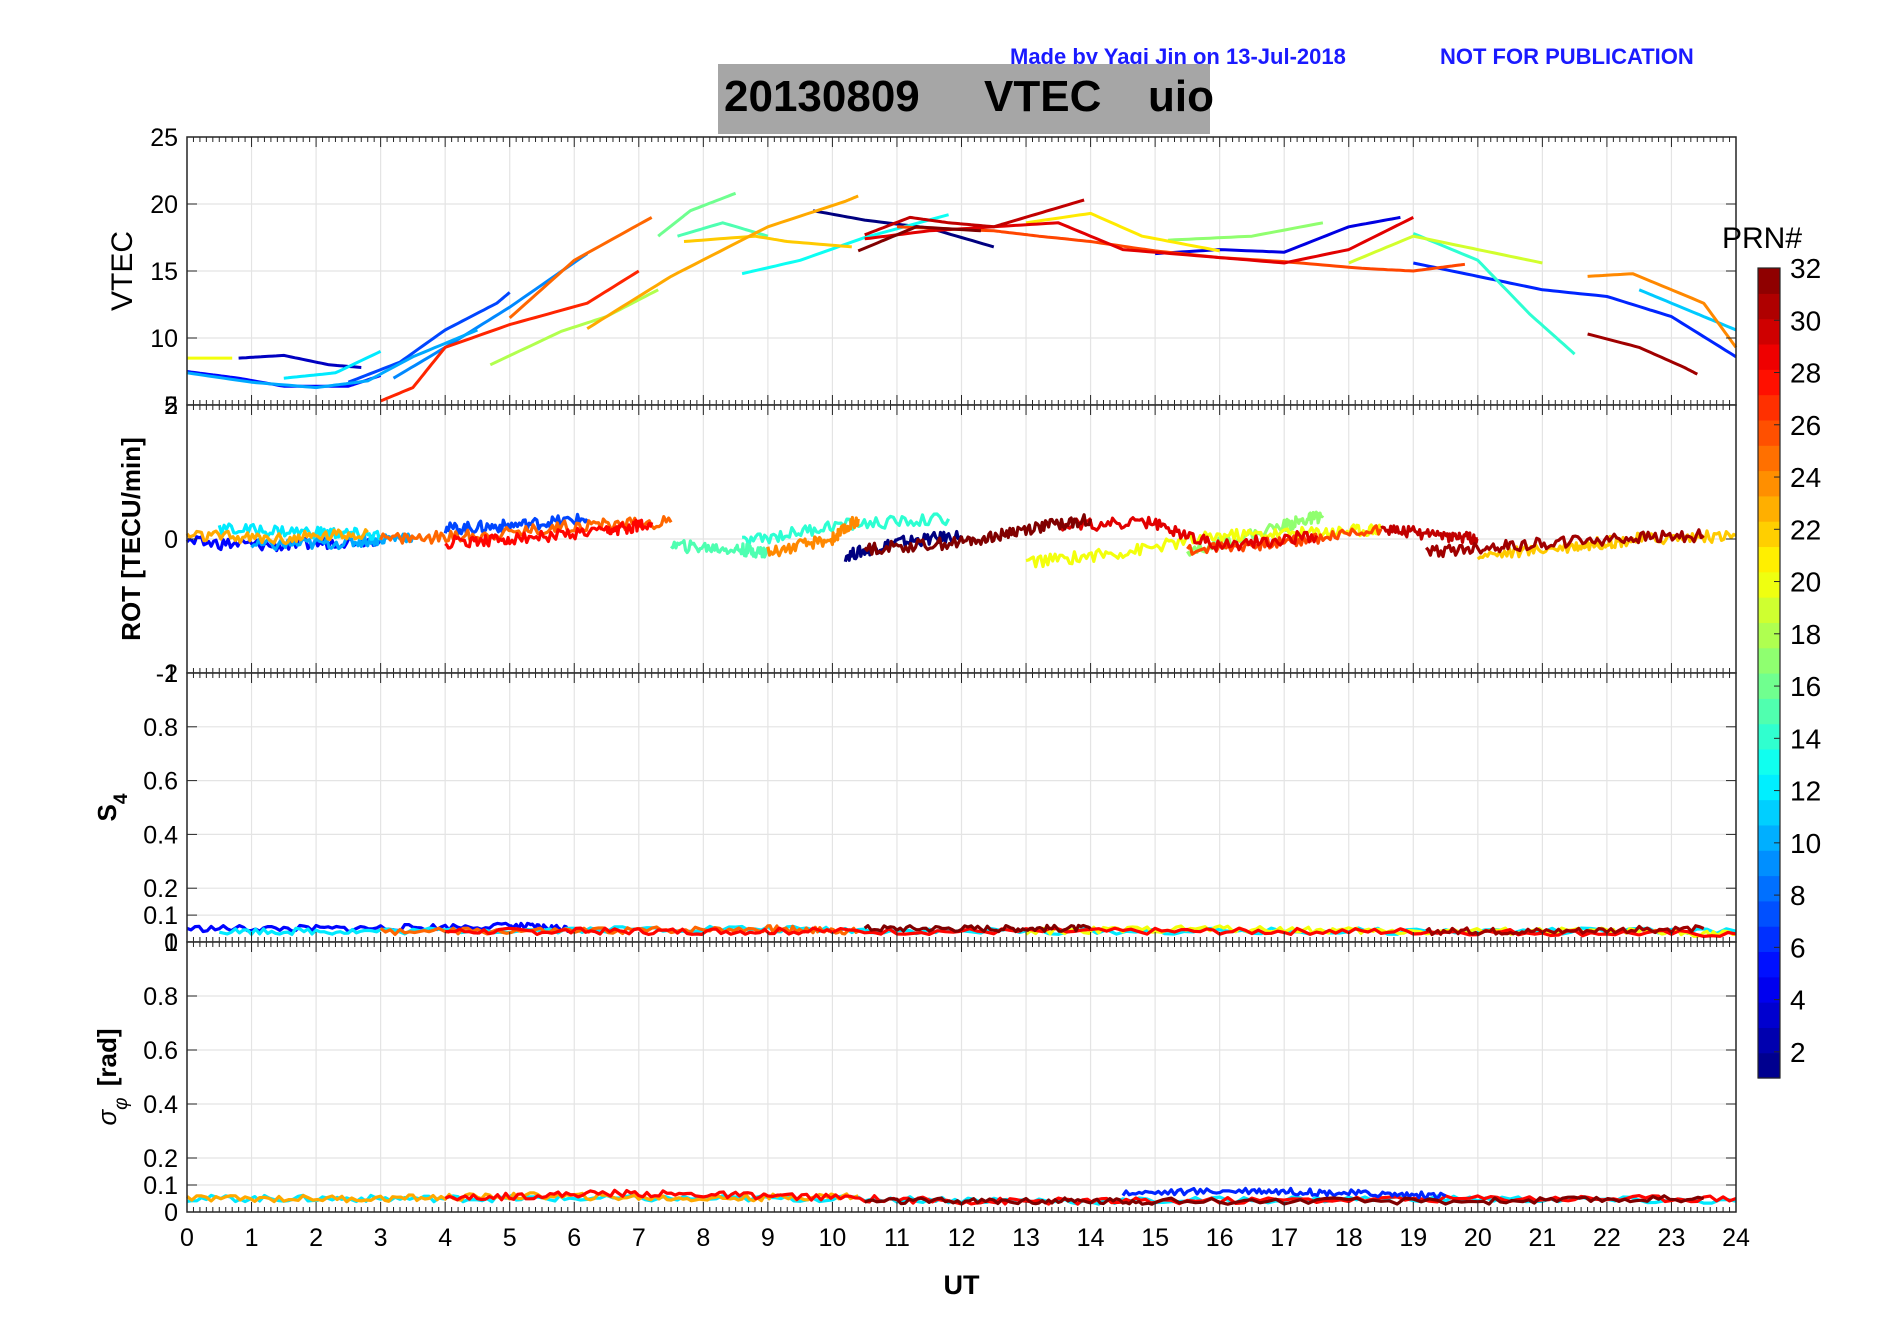  I want to click on series-vtec-prn6, so click(1575, 310).